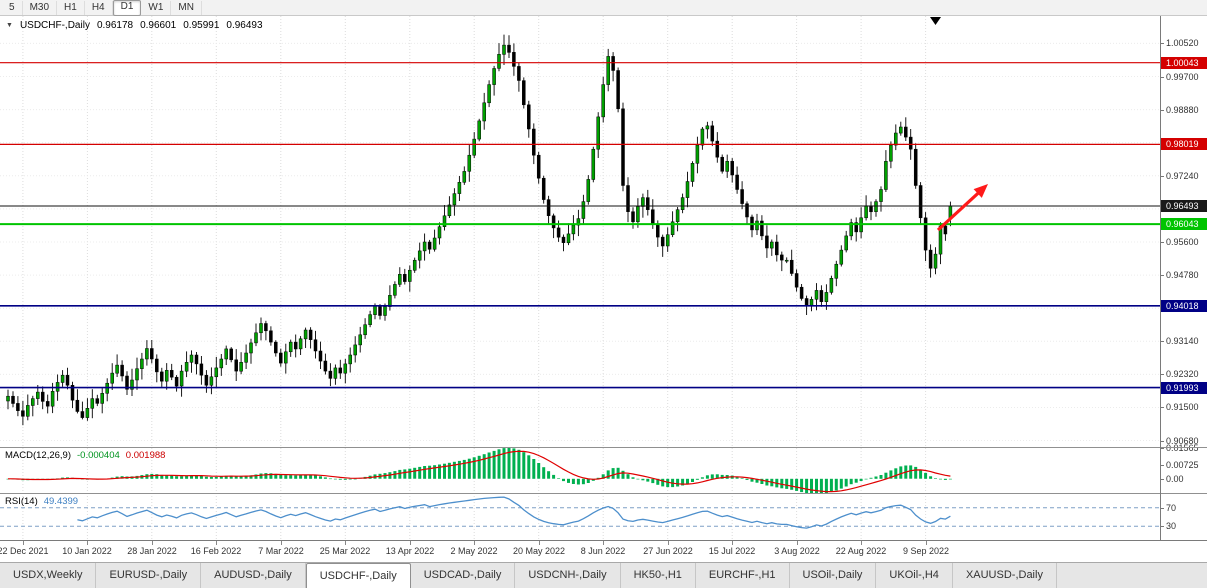 The image size is (1207, 588). Describe the element at coordinates (568, 575) in the screenshot. I see `chart-tab-usdcnh-daily: USDCNH-,Daily` at that location.